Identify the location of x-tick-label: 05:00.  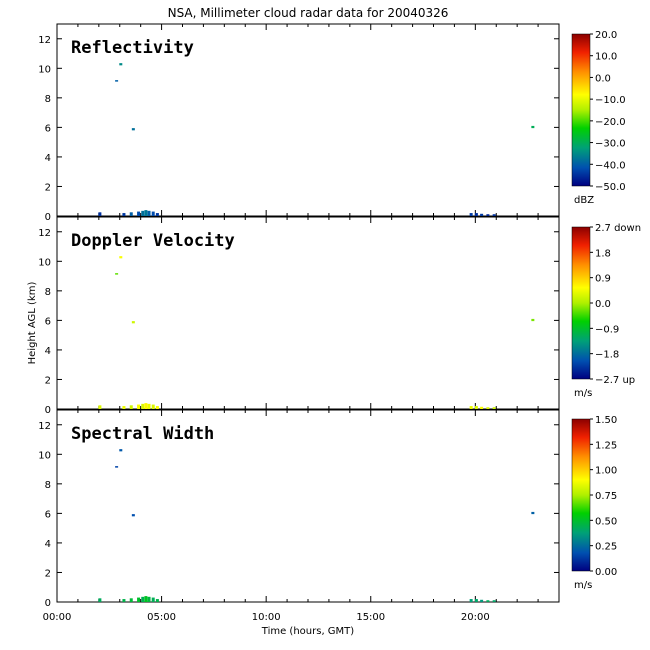
(161, 617).